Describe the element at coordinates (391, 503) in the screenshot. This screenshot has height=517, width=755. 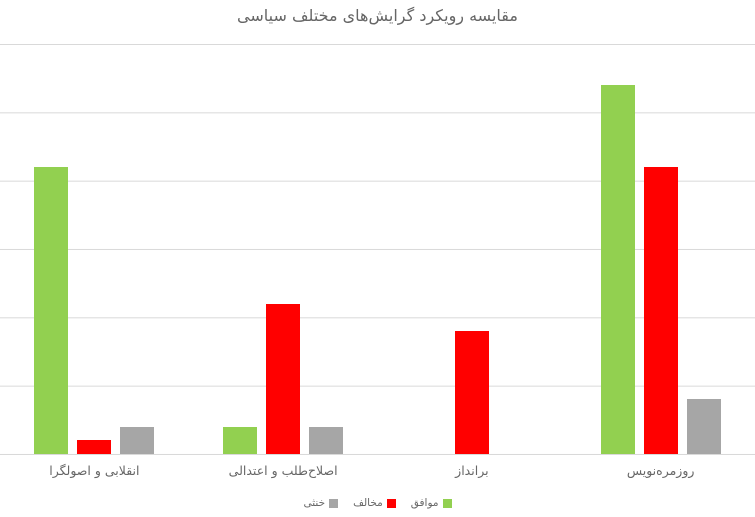
I see `legend-swatch-oppose` at that location.